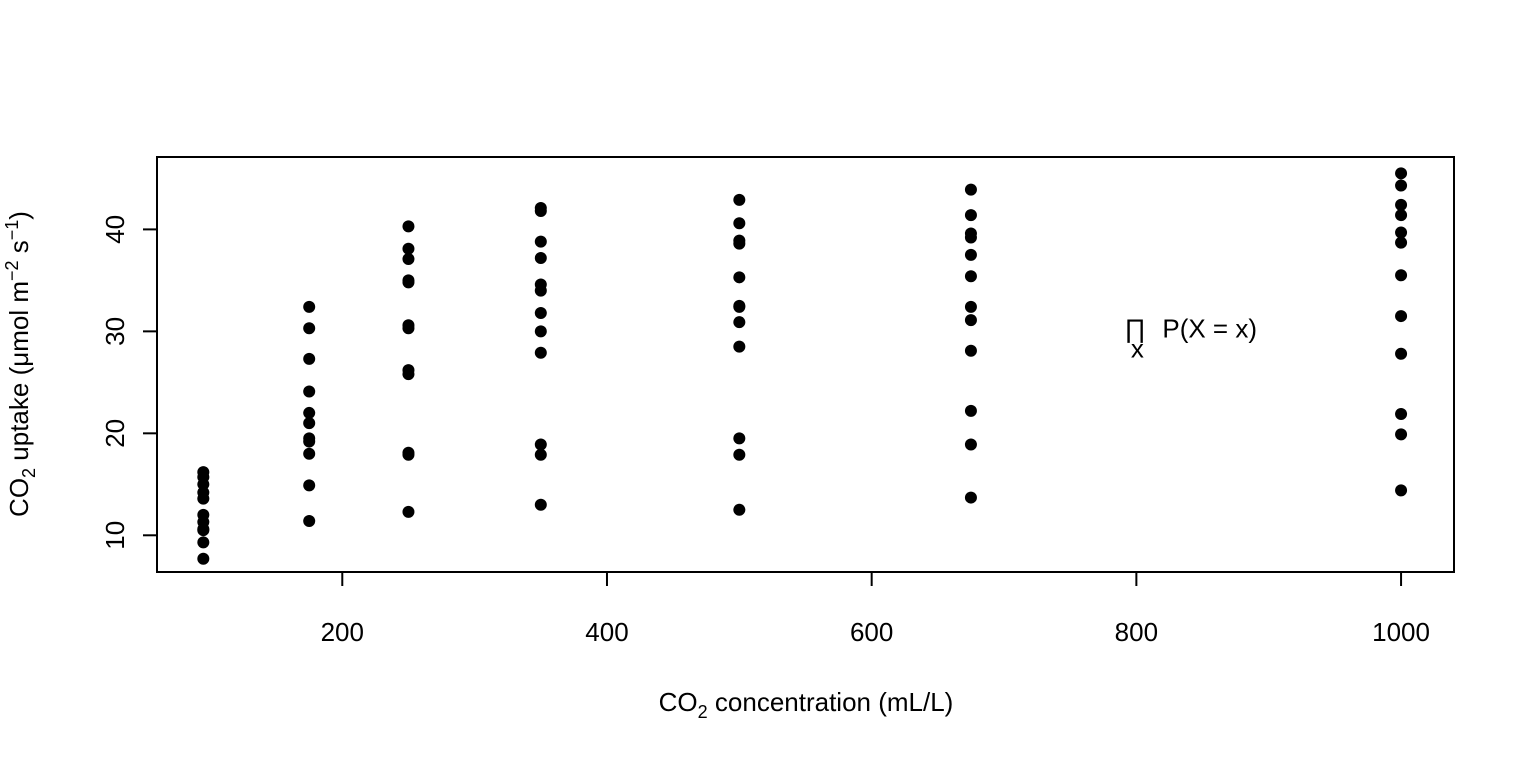 The image size is (1536, 768). What do you see at coordinates (1137, 348) in the screenshot?
I see `annotation-product-index: x` at bounding box center [1137, 348].